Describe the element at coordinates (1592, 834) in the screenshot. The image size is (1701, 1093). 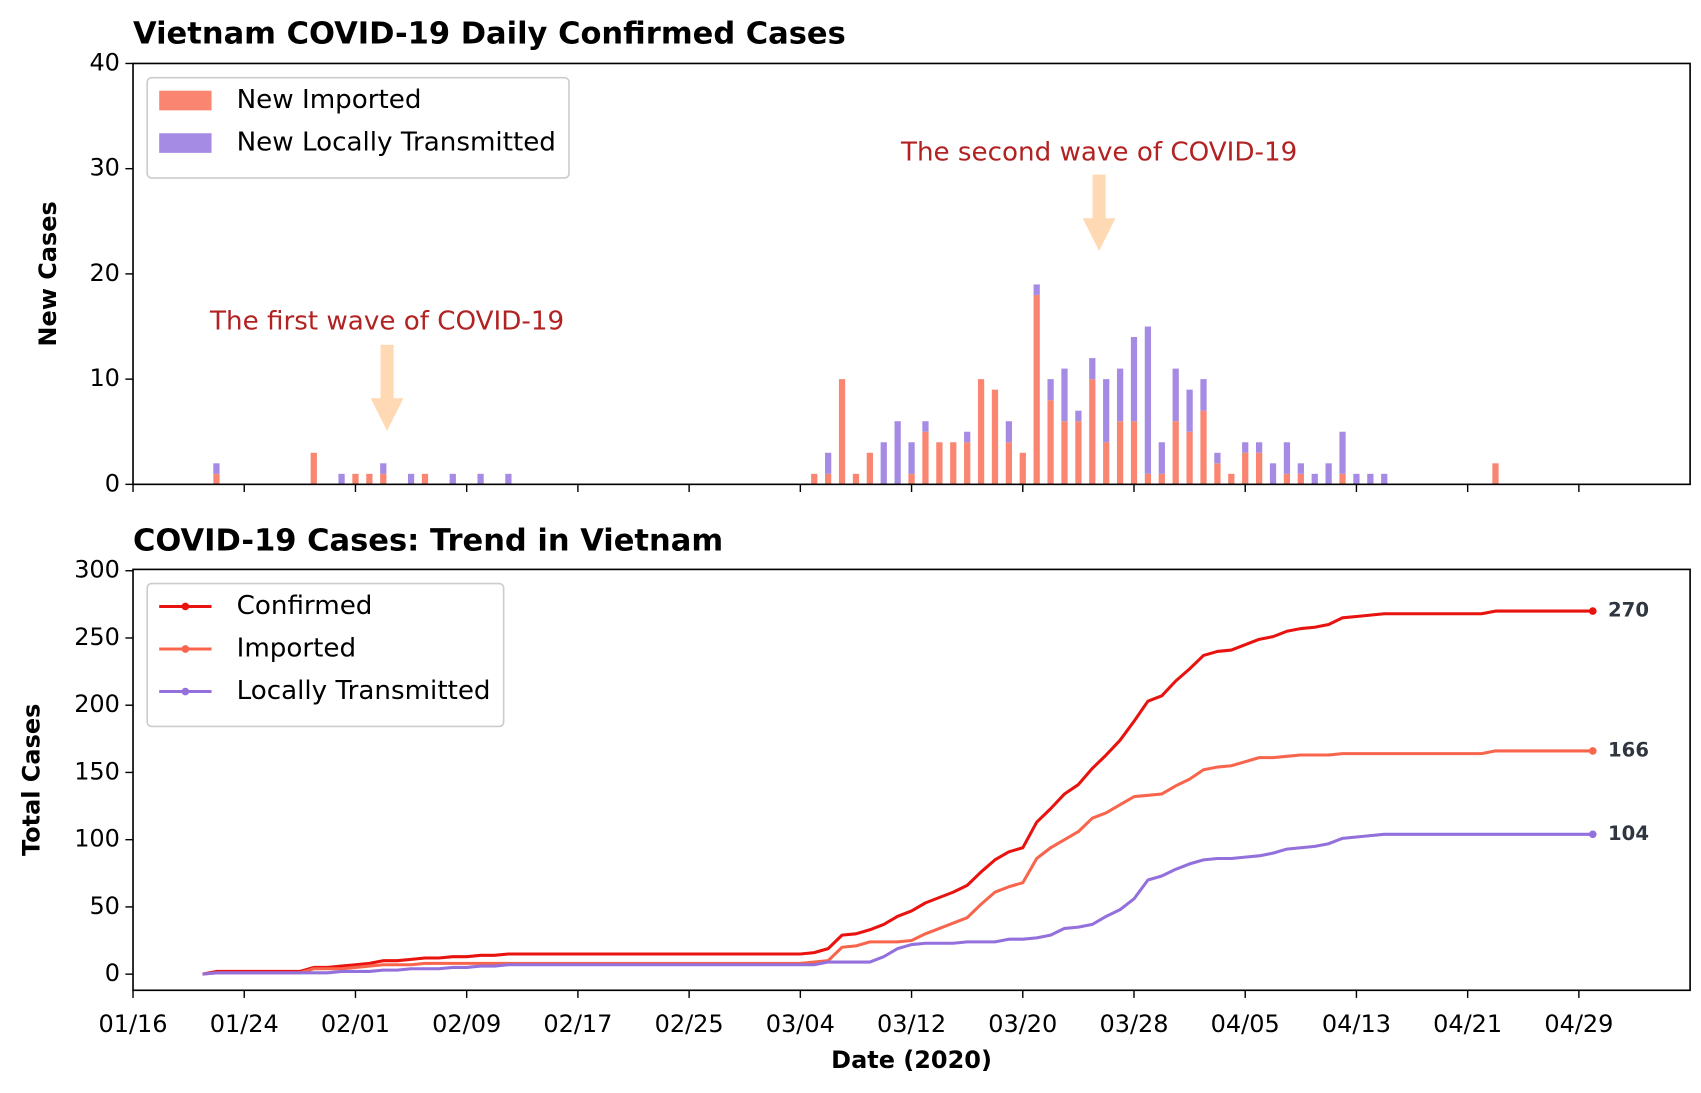
I see `end-point` at that location.